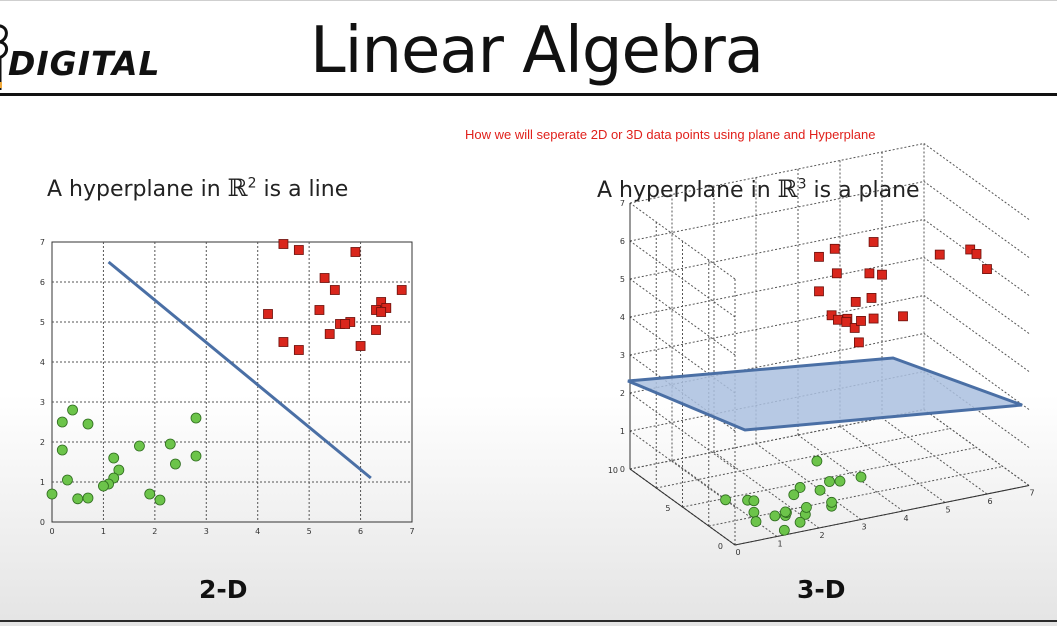 This screenshot has height=626, width=1057. Describe the element at coordinates (622, 203) in the screenshot. I see `z-tick-label: 7` at that location.